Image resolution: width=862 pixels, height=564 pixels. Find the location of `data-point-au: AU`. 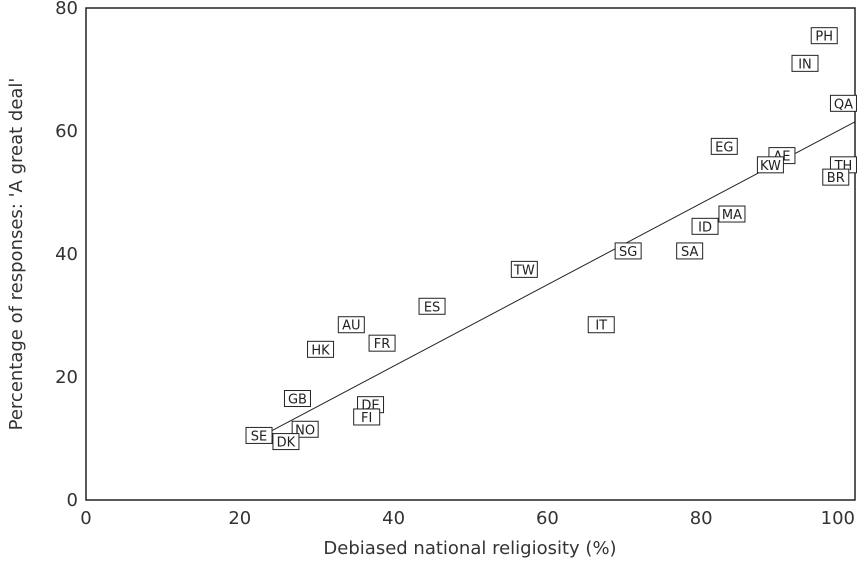

data-point-au: AU is located at coordinates (351, 325).